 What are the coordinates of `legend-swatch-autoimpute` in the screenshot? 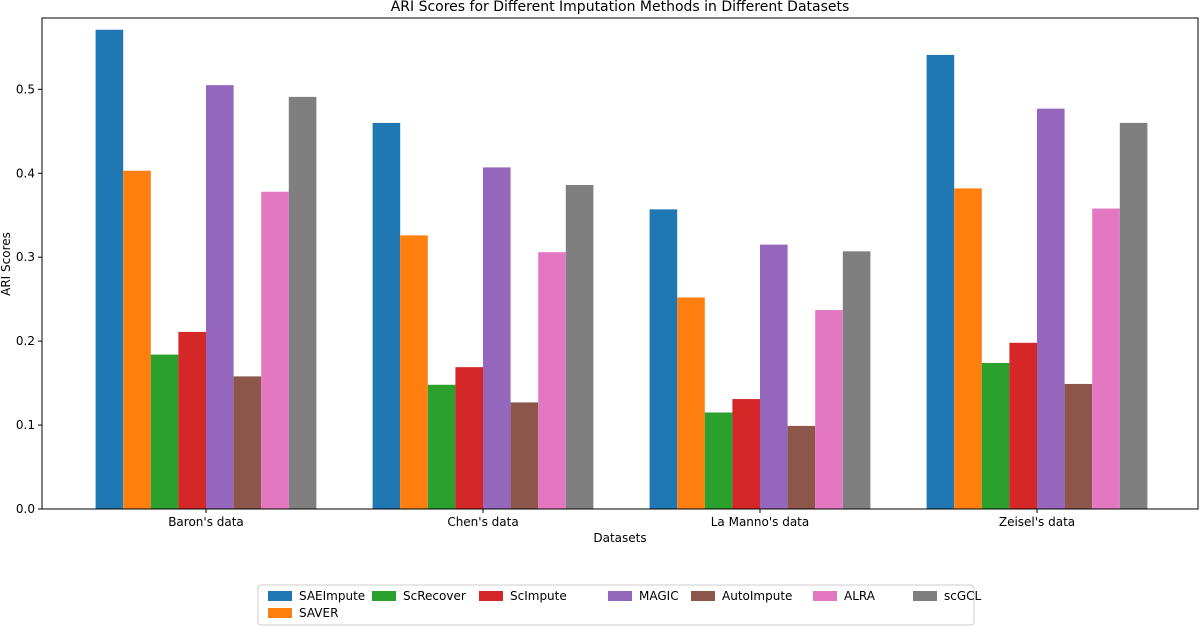 It's located at (703, 596).